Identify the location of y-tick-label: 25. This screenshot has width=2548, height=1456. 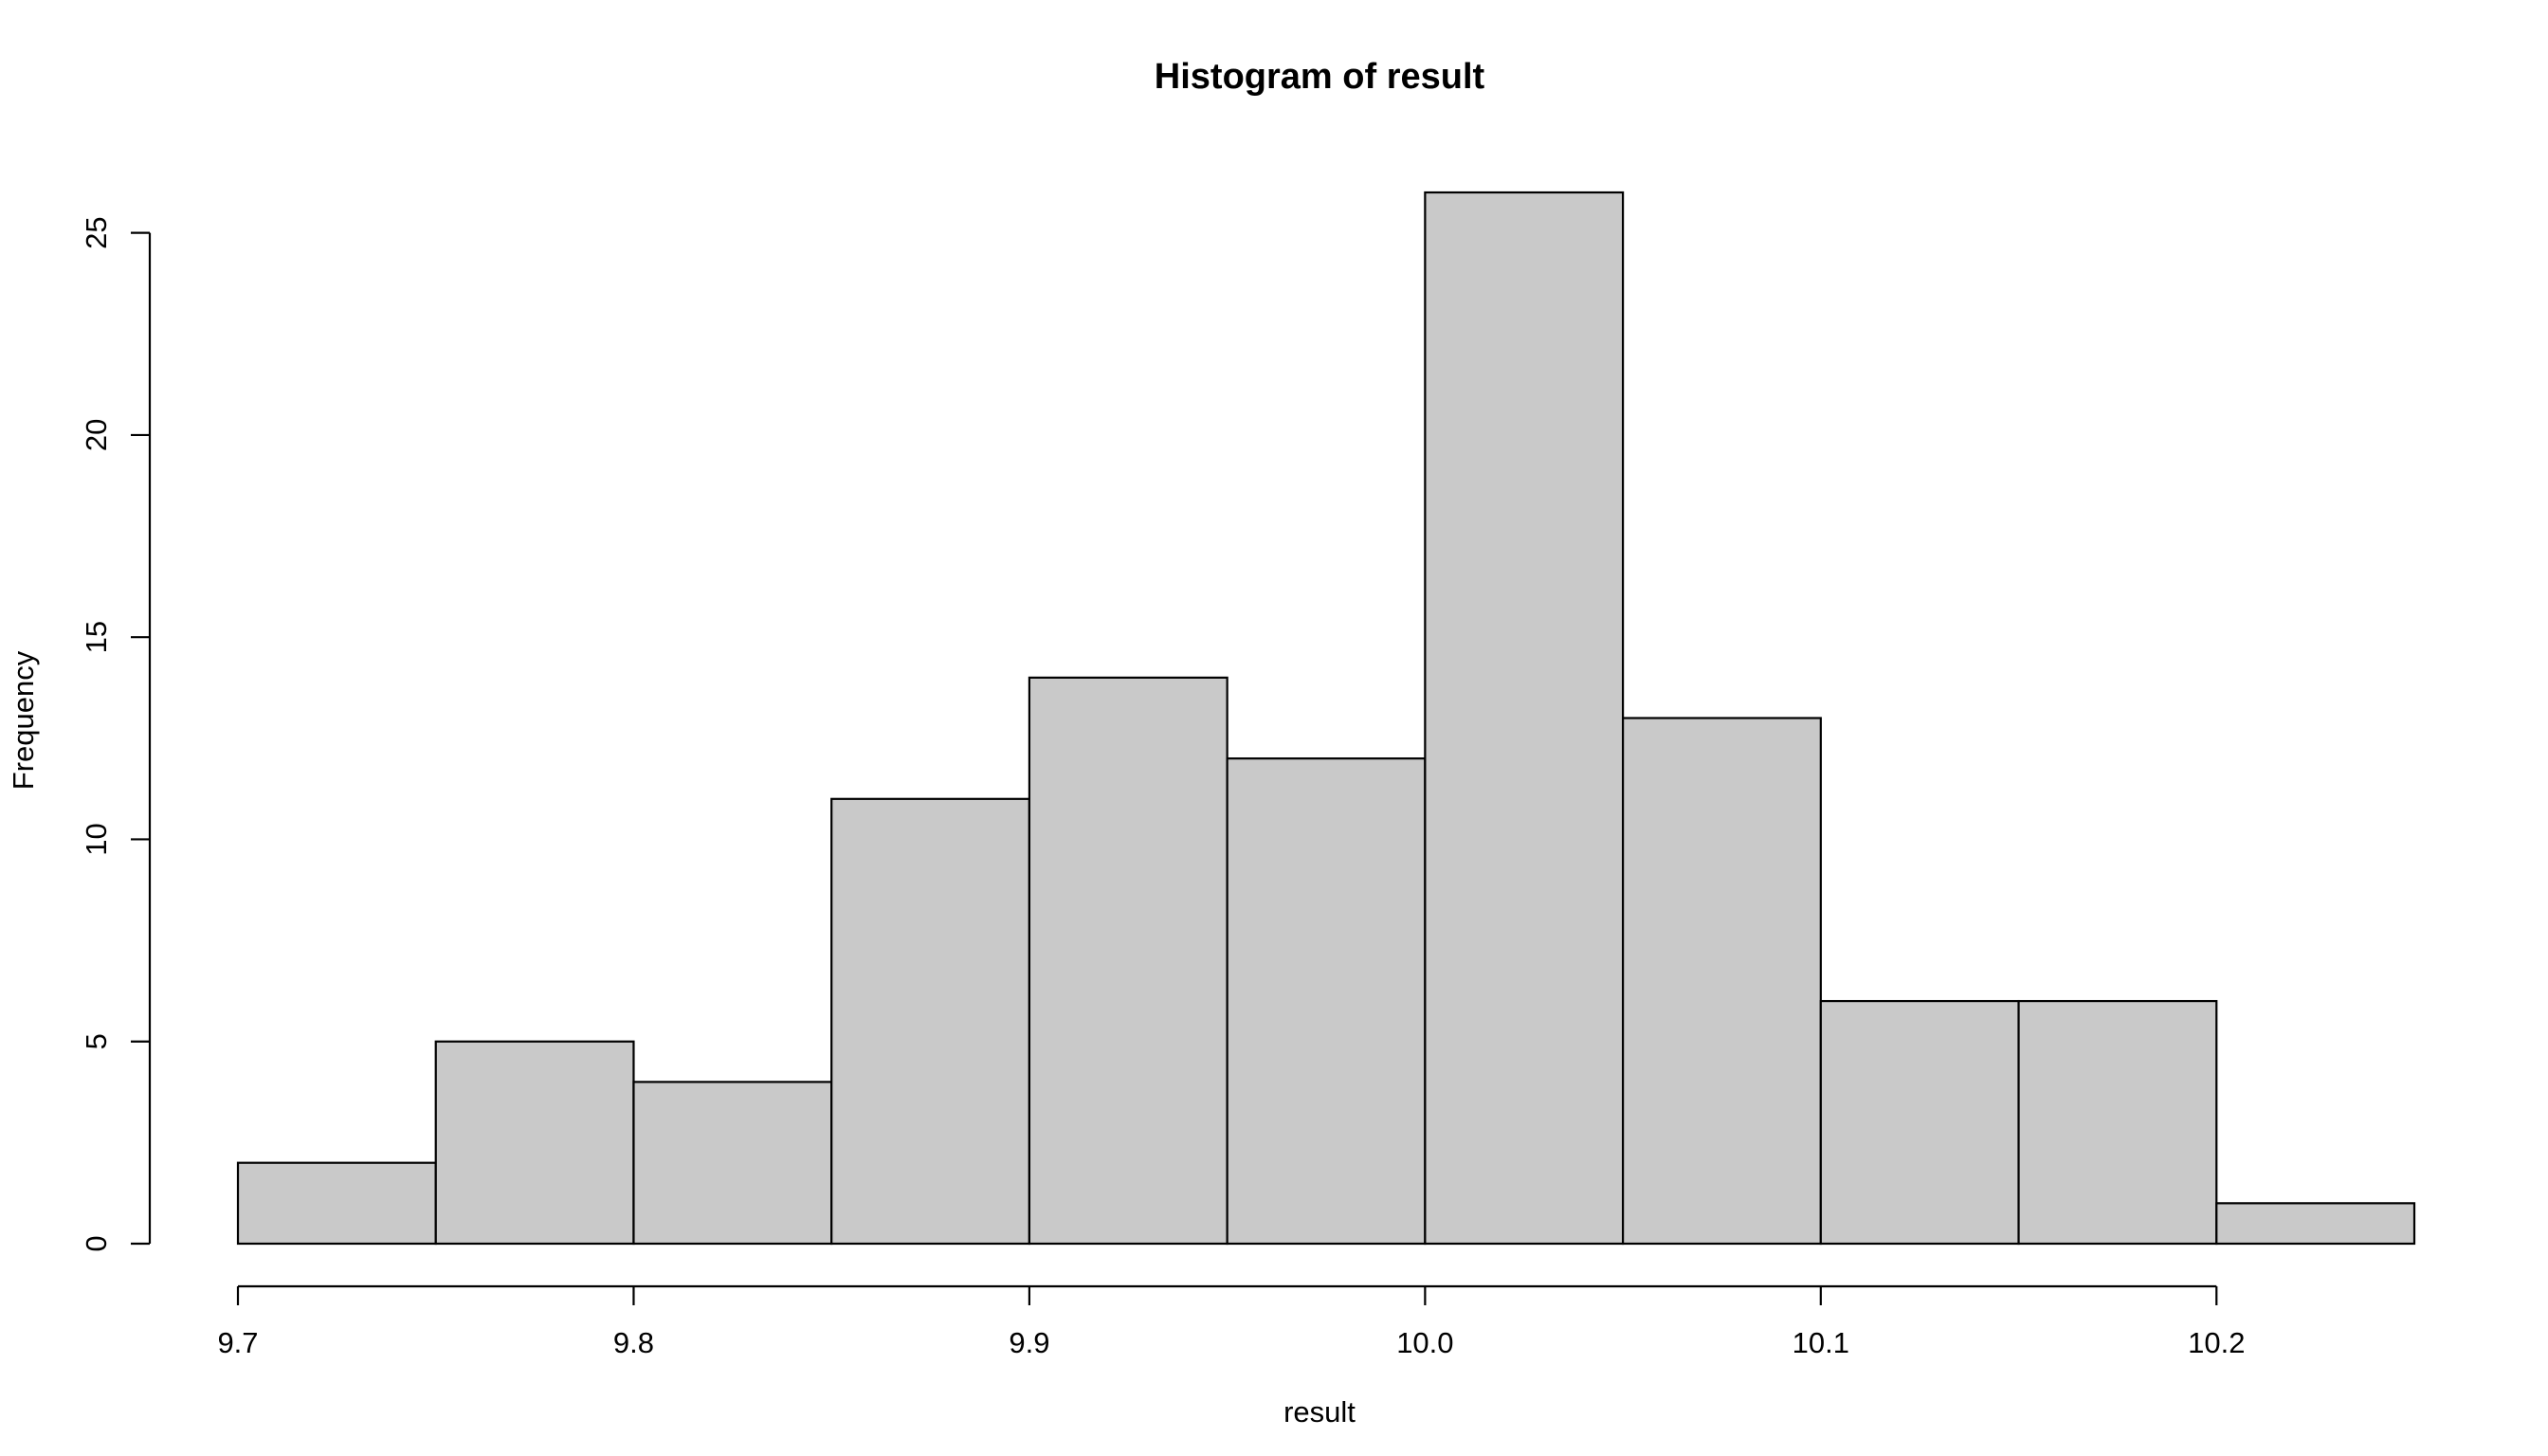
(96, 232).